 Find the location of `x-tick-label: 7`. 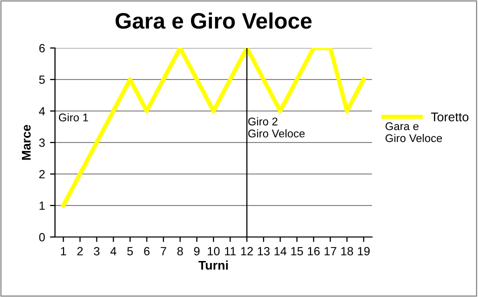

x-tick-label: 7 is located at coordinates (163, 251).